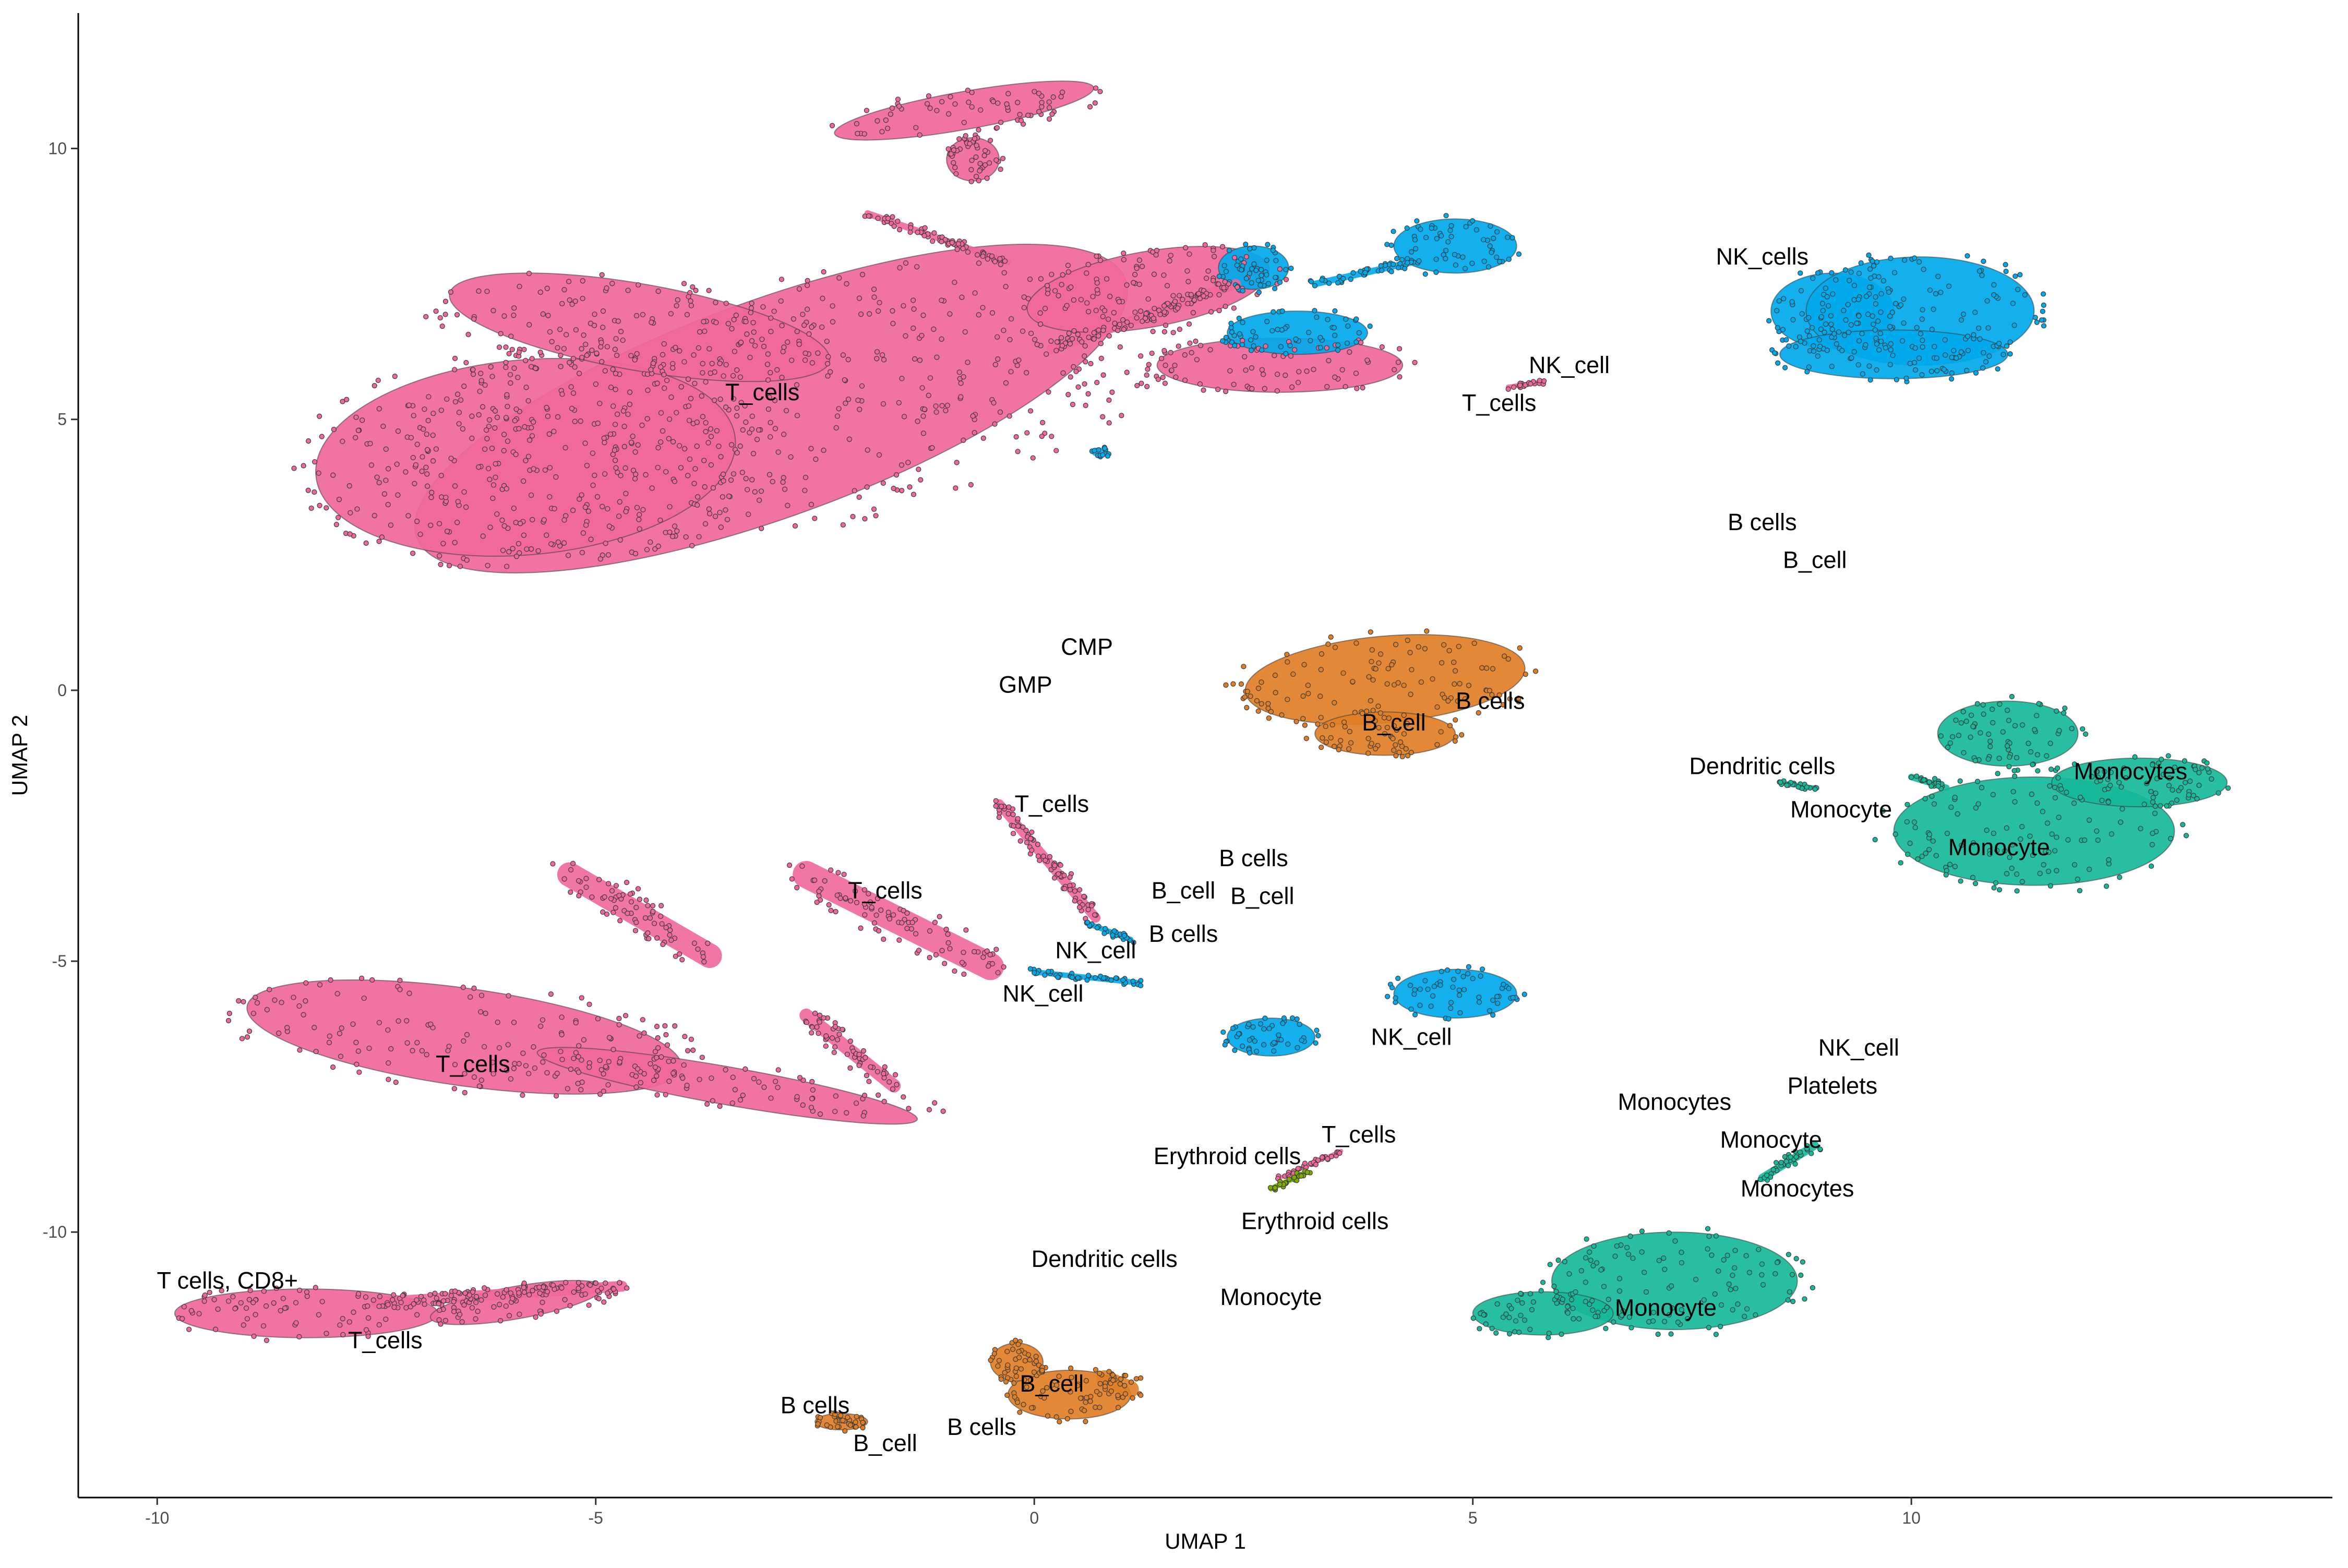 This screenshot has height=1568, width=2348. What do you see at coordinates (1034, 1518) in the screenshot?
I see `x-tick-label: 0` at bounding box center [1034, 1518].